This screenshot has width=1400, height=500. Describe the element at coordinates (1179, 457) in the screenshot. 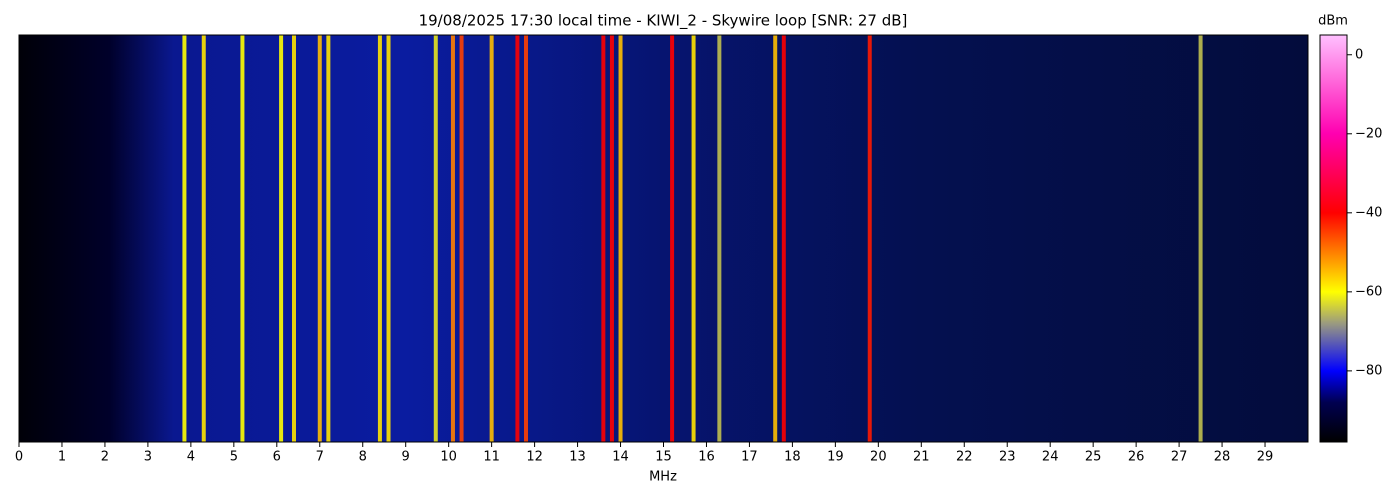

I see `x-tick-label: 27` at that location.